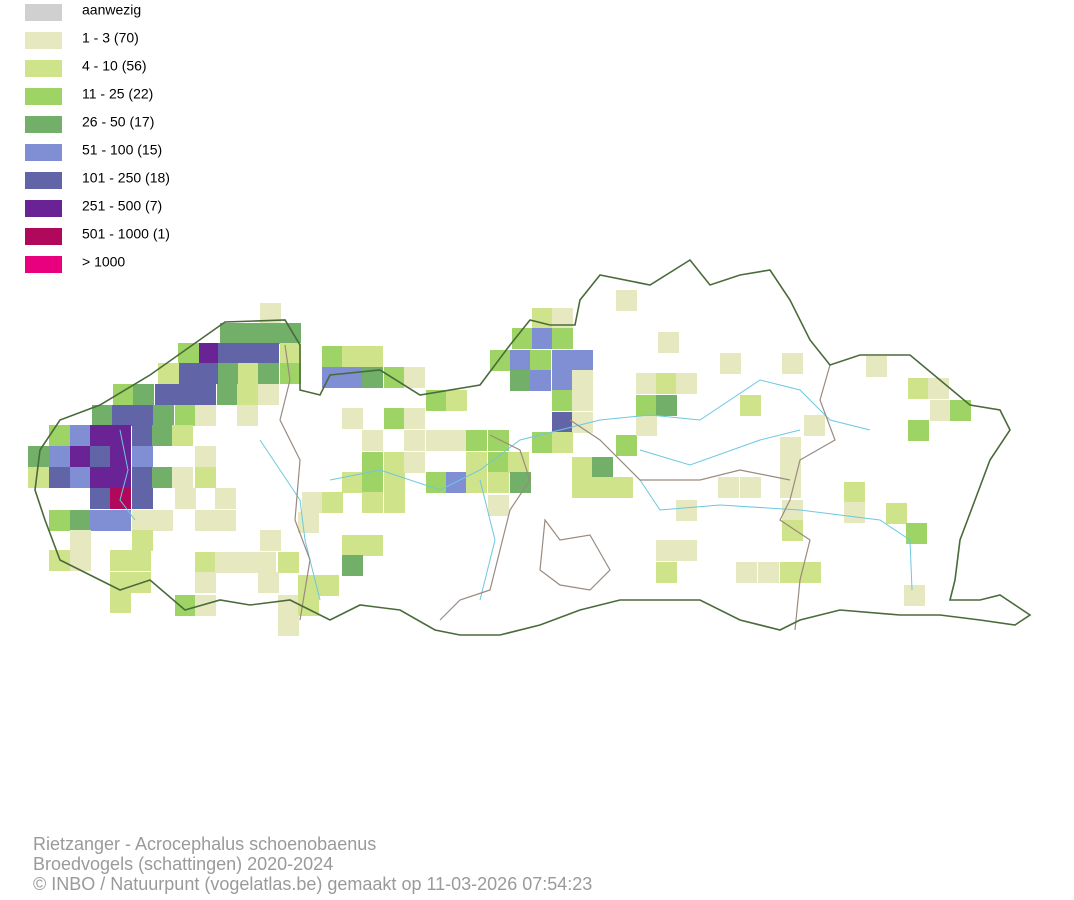  I want to click on legend-label: 26 - 50 (17), so click(118, 122).